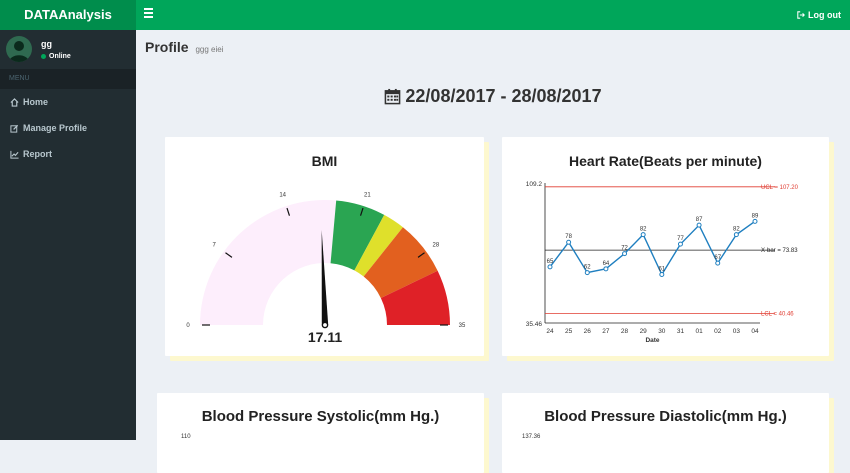 The height and width of the screenshot is (473, 850). I want to click on heart-rate-data-label: 87, so click(699, 220).